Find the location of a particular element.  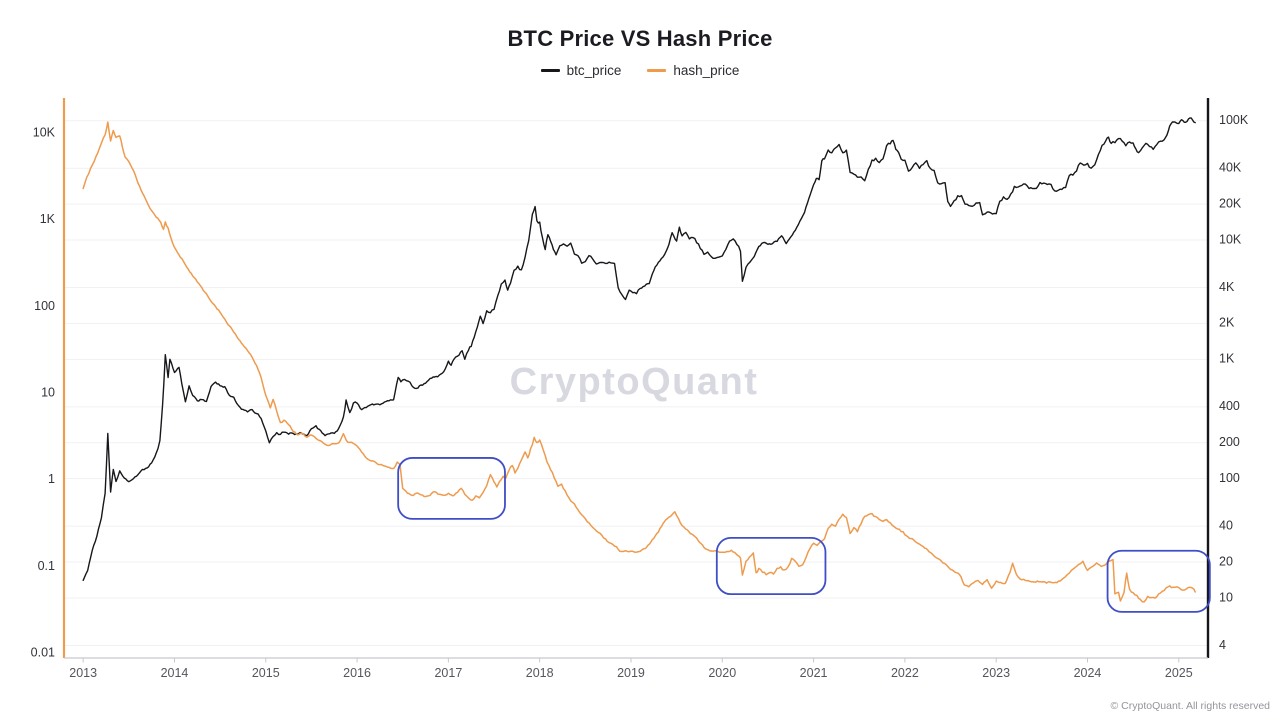

right-axis-tick-label: 40 is located at coordinates (1226, 525).